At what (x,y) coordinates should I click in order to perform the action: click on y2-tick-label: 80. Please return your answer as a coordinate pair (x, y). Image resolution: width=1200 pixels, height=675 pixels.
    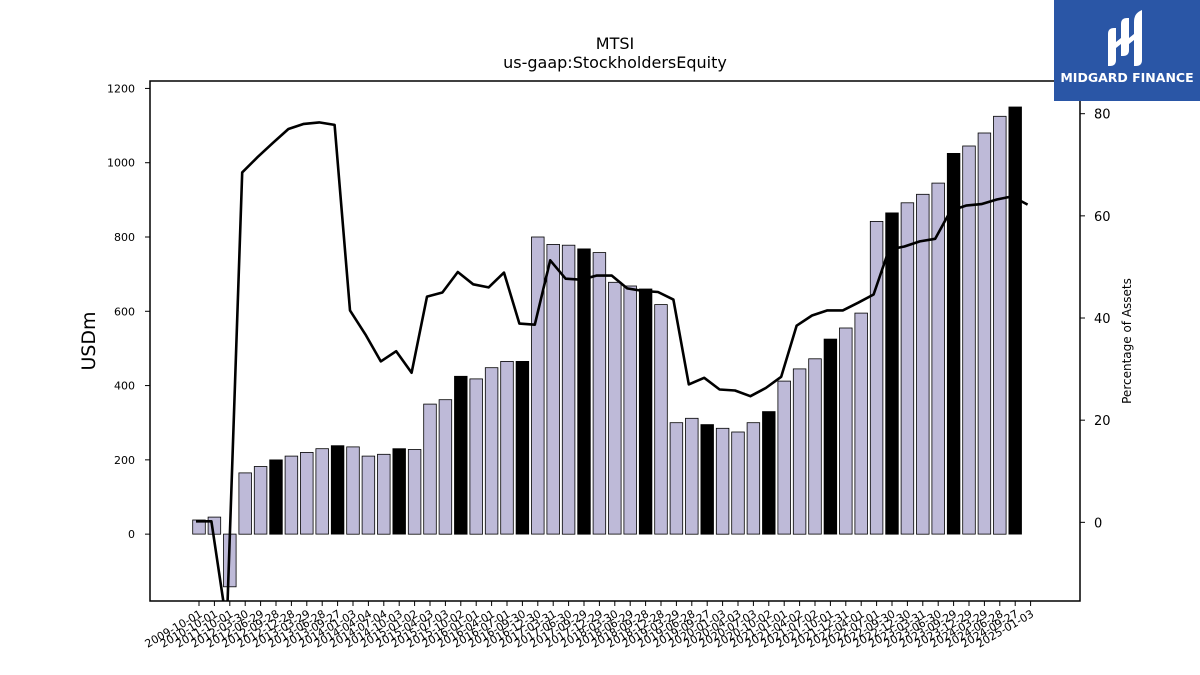
    Looking at the image, I should click on (1102, 115).